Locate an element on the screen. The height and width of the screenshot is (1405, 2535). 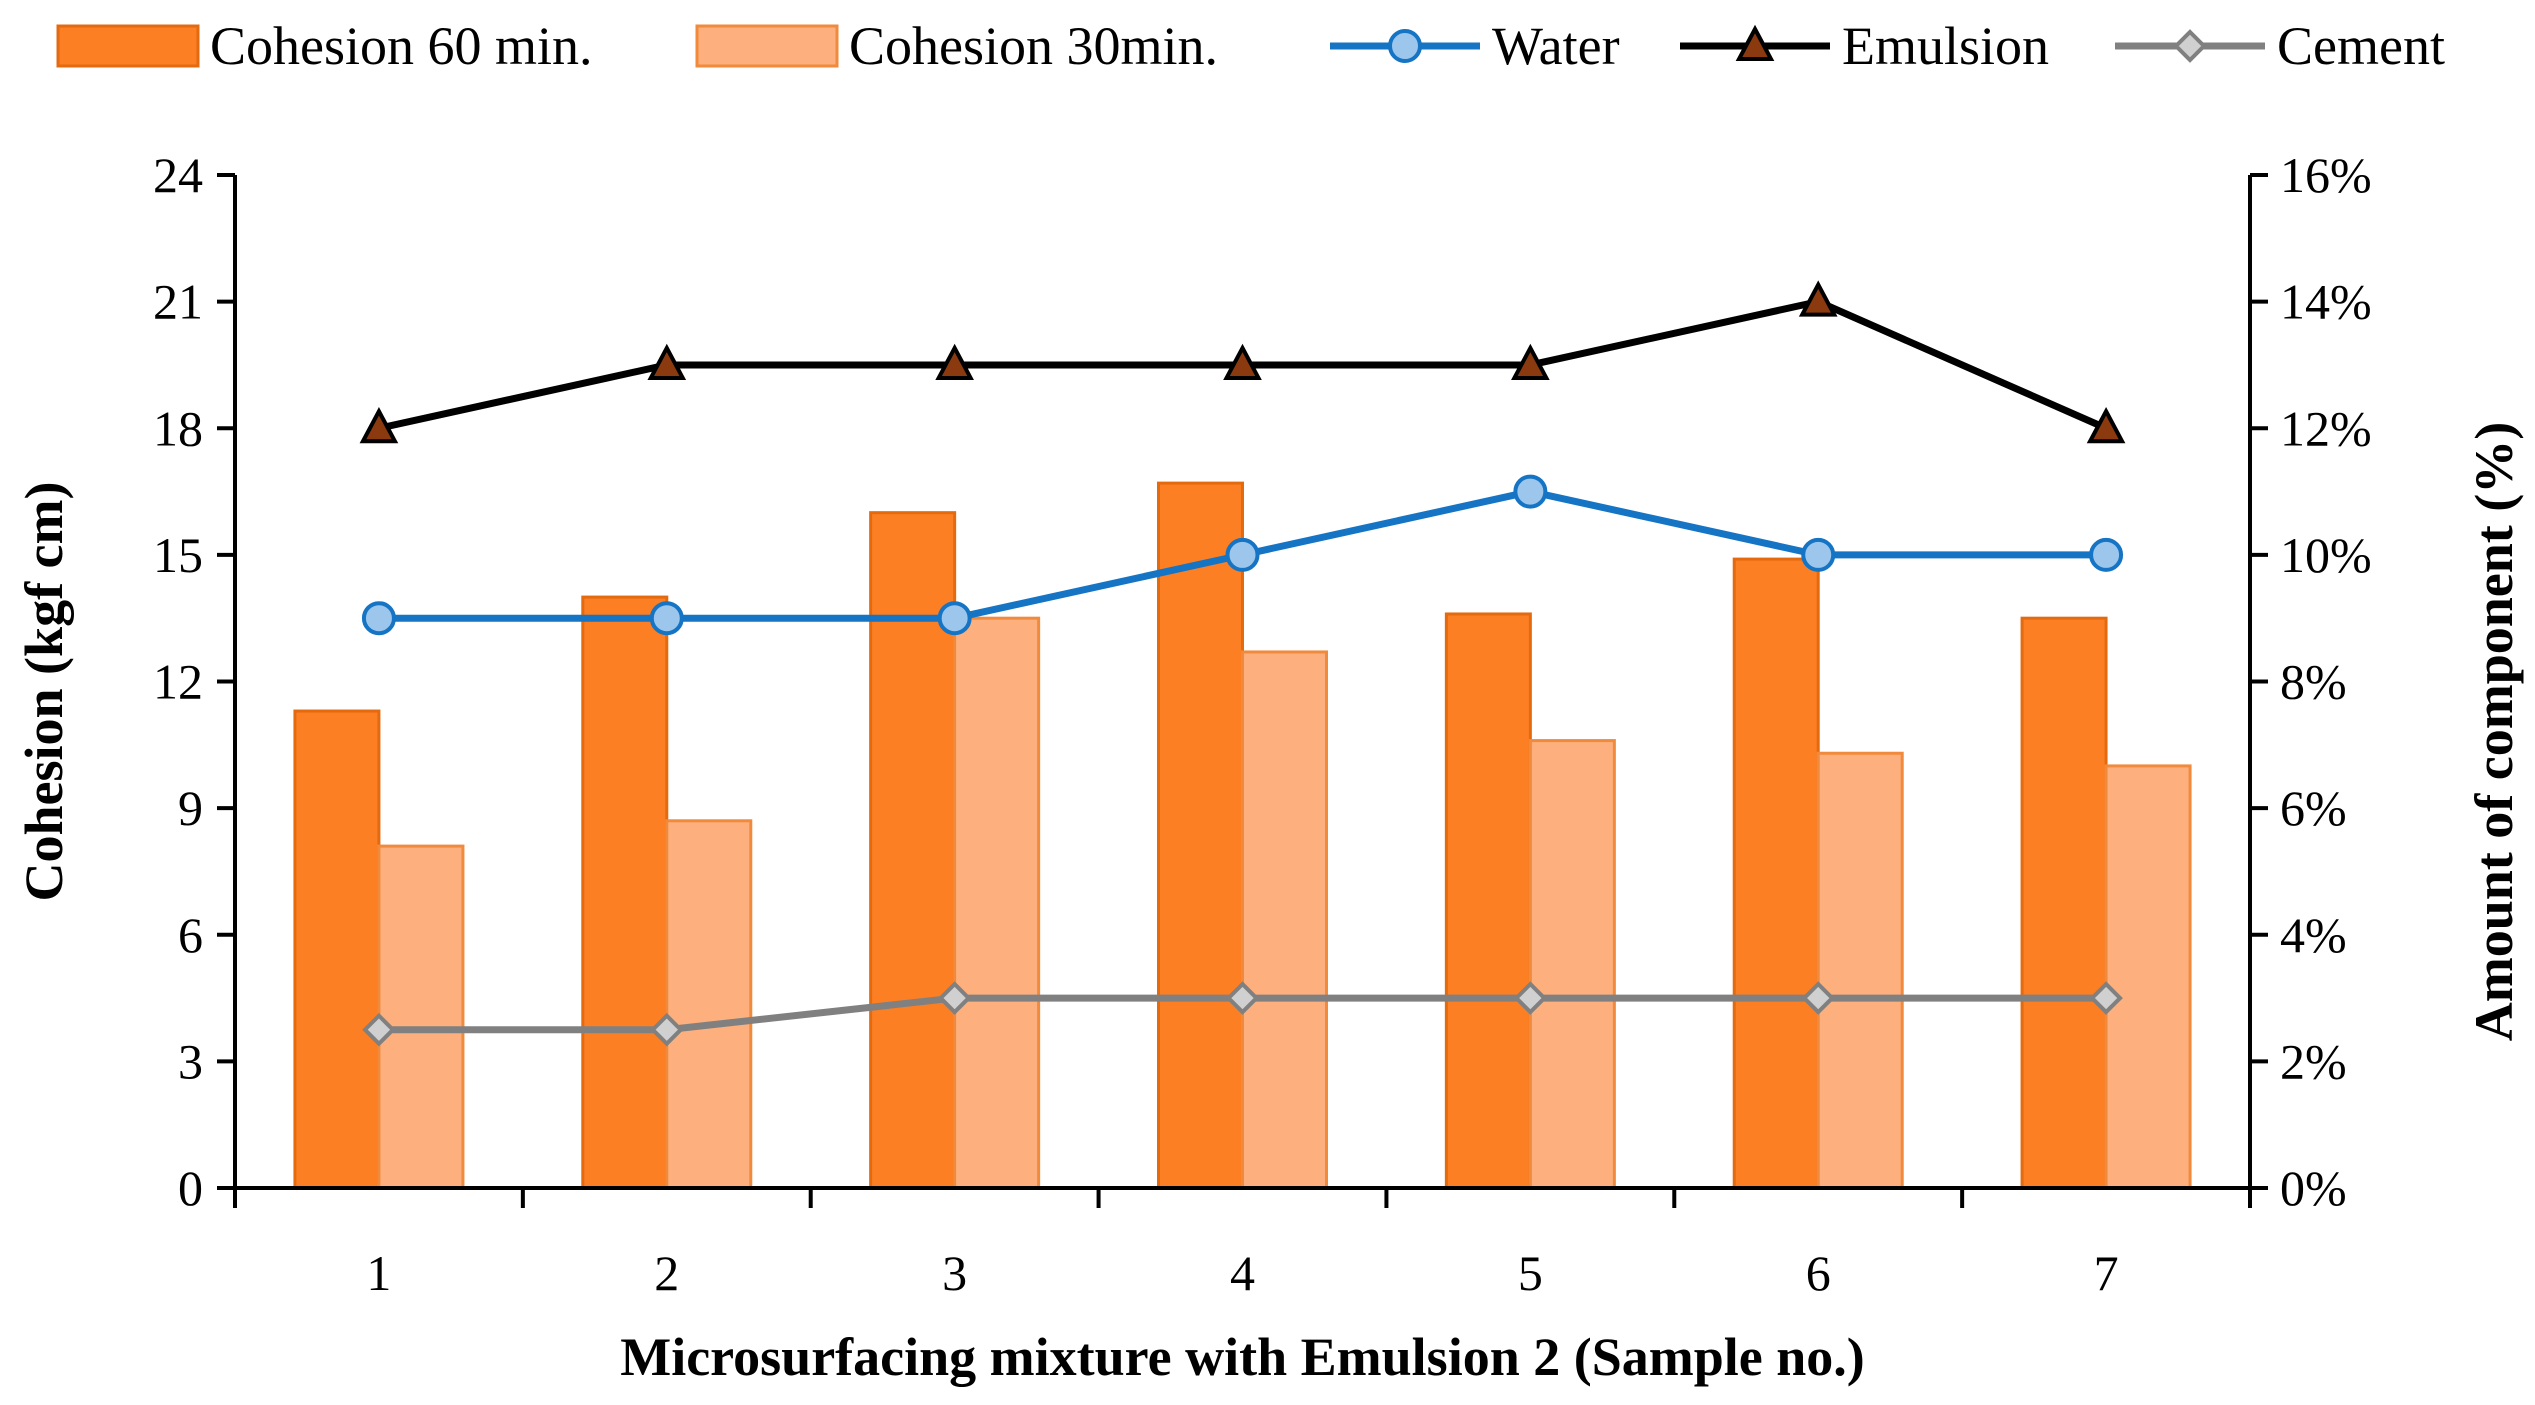
y-left-tick-label: 6 is located at coordinates (190, 935).